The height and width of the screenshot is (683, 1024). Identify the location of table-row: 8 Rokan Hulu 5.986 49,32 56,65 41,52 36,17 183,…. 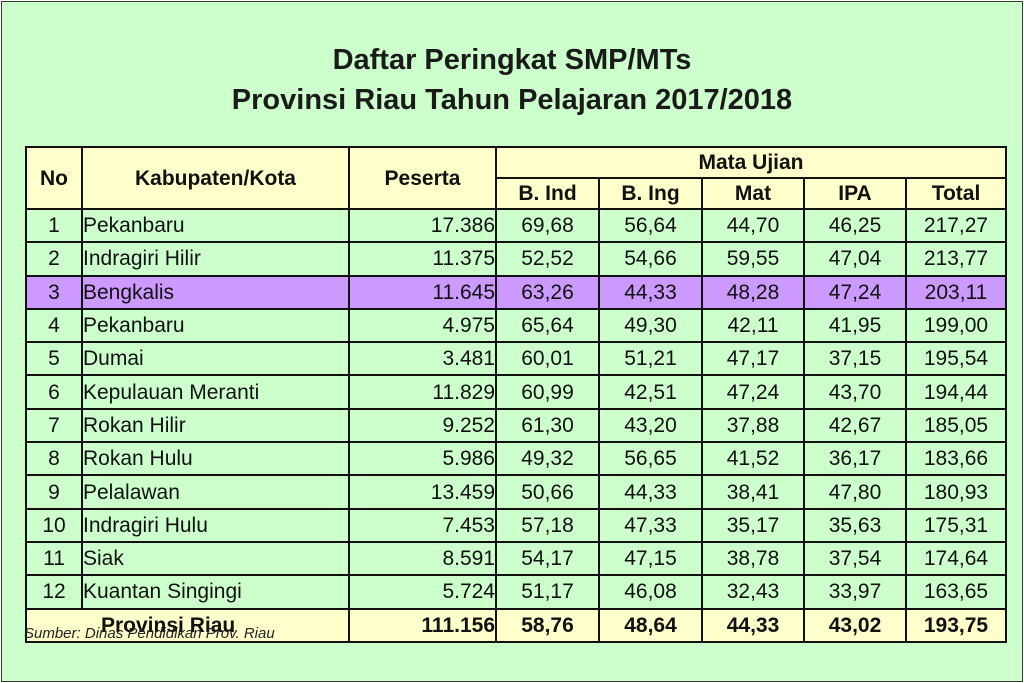
(516, 459).